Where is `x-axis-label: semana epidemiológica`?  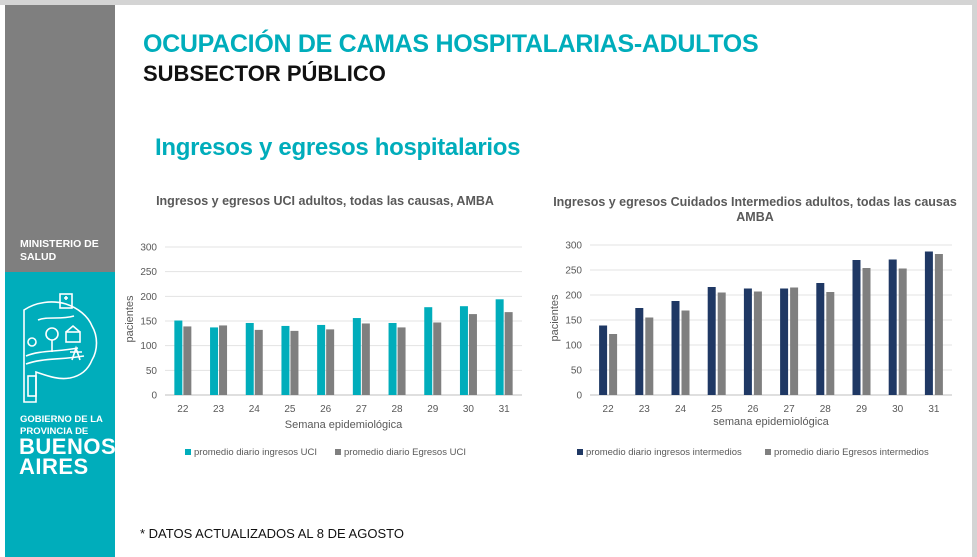
x-axis-label: semana epidemiológica is located at coordinates (771, 422).